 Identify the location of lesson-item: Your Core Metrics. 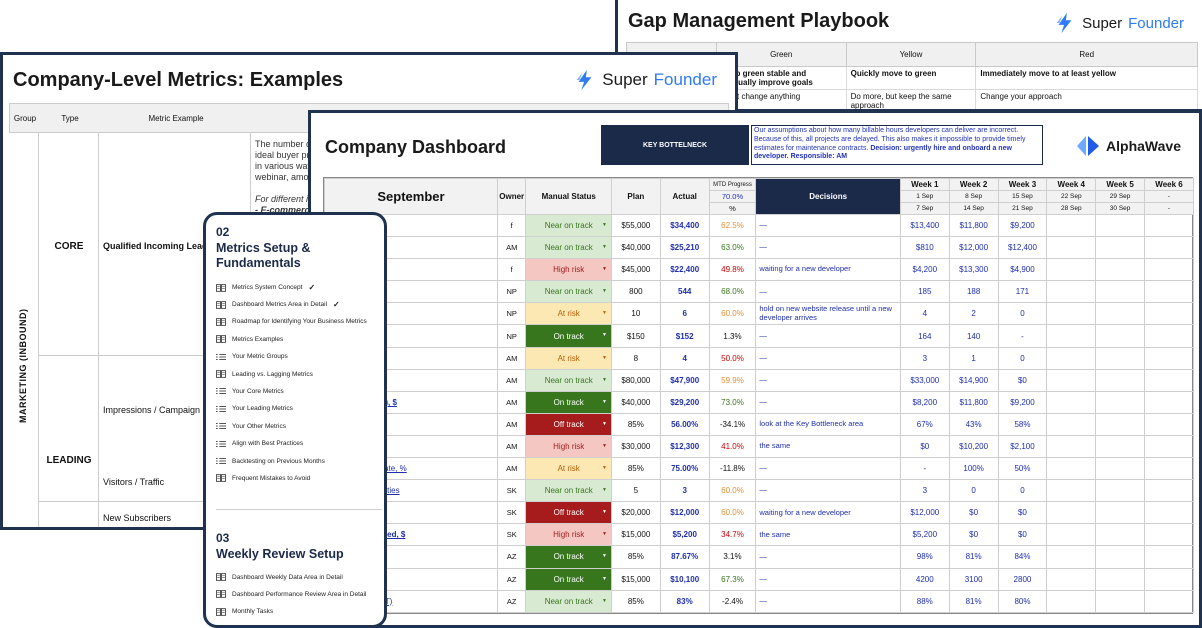
(250, 391).